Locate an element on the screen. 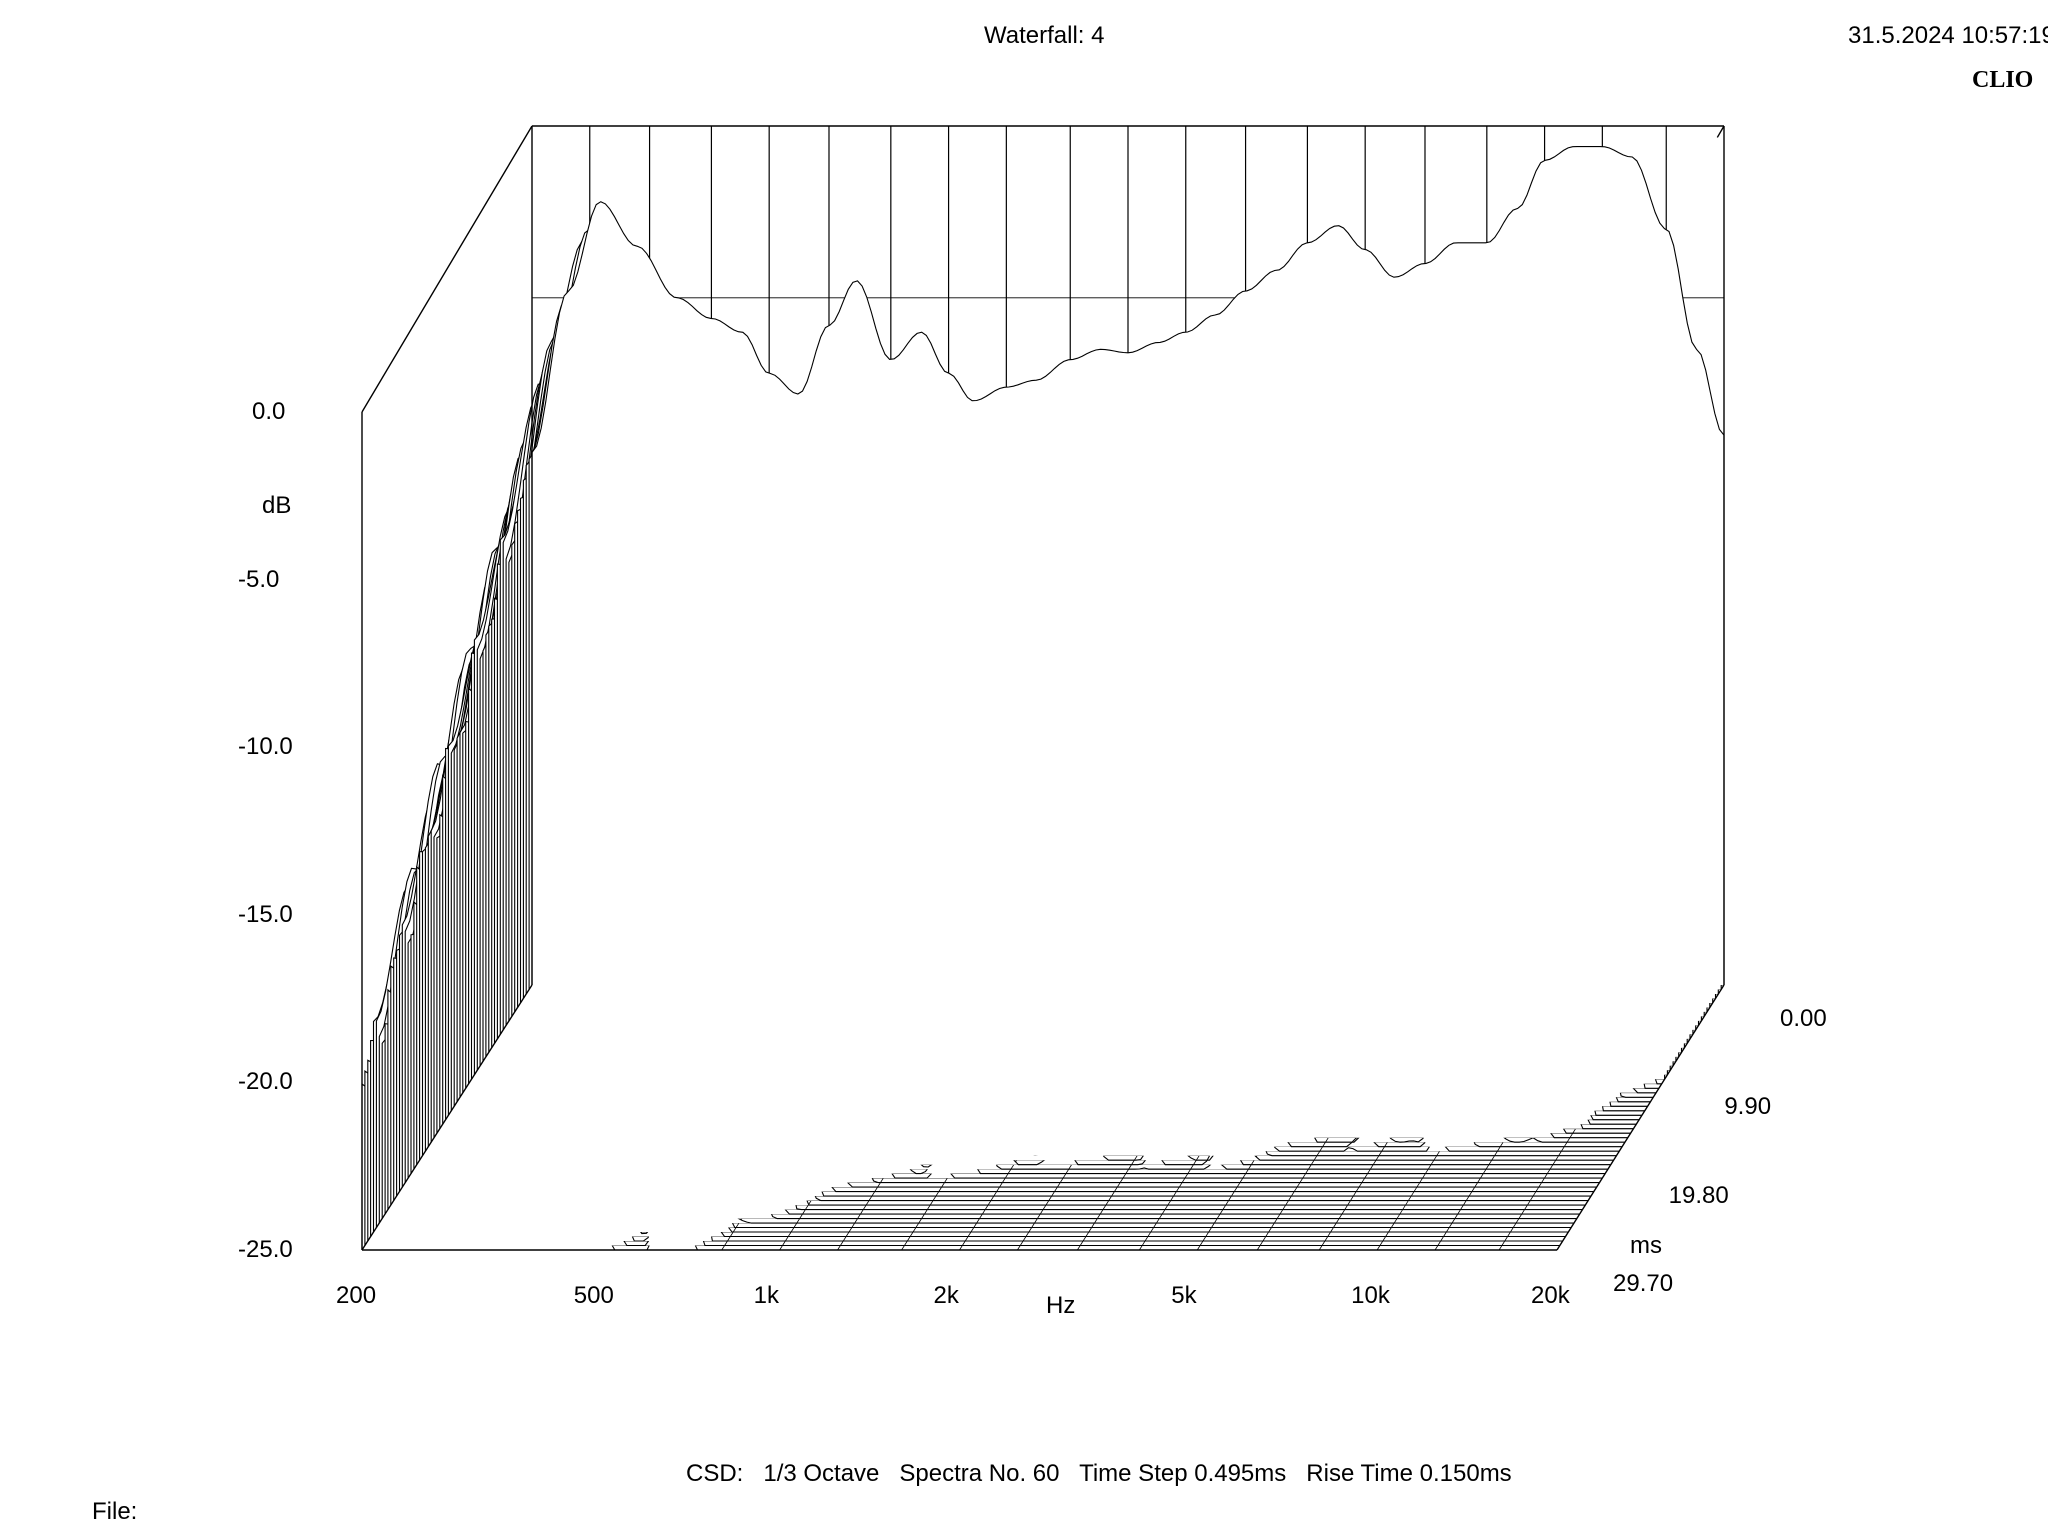 The height and width of the screenshot is (1536, 2048). x-tick-label: 2k is located at coordinates (946, 1295).